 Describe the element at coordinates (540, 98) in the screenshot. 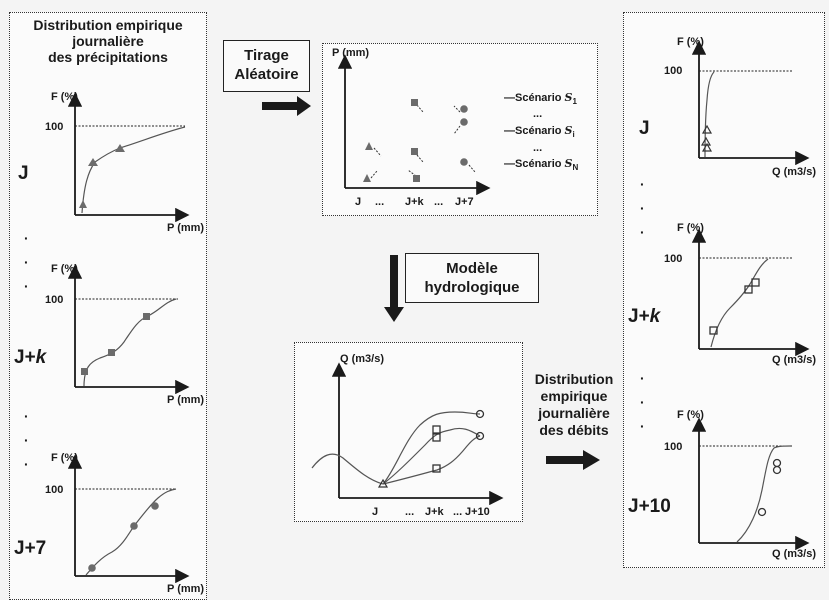

I see `legend-scenario-1: —Scénario S1` at that location.